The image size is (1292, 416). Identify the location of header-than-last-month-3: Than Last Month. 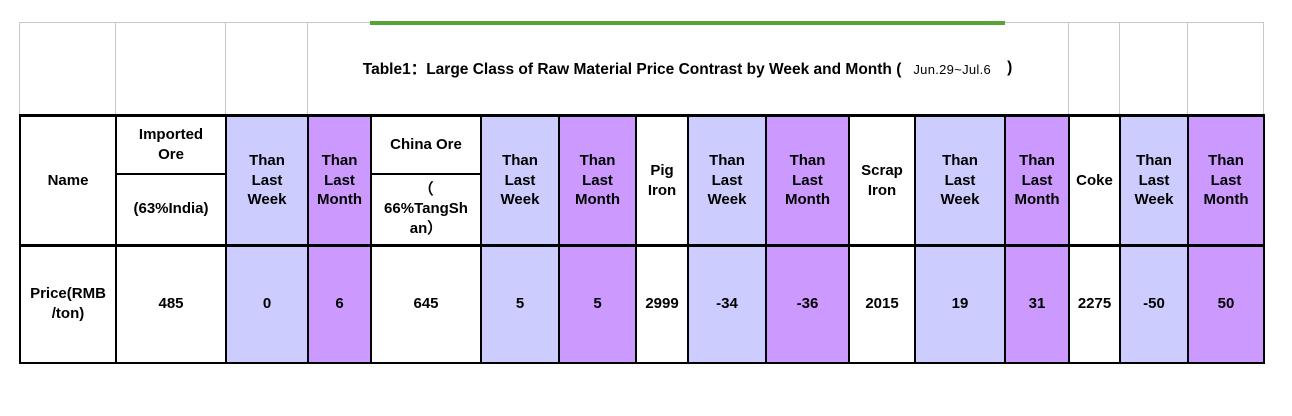
(807, 180).